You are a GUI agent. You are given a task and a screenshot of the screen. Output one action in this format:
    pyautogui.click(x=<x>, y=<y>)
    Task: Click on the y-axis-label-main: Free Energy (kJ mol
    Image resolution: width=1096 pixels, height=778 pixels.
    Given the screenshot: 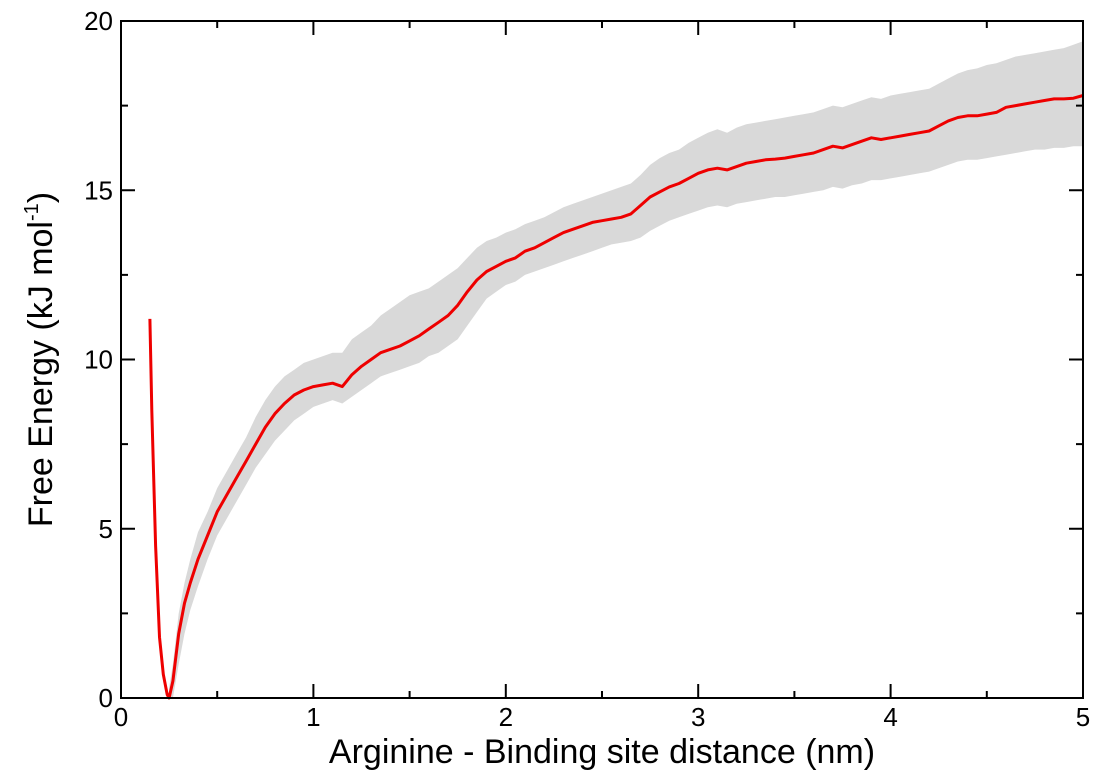 What is the action you would take?
    pyautogui.click(x=41, y=374)
    